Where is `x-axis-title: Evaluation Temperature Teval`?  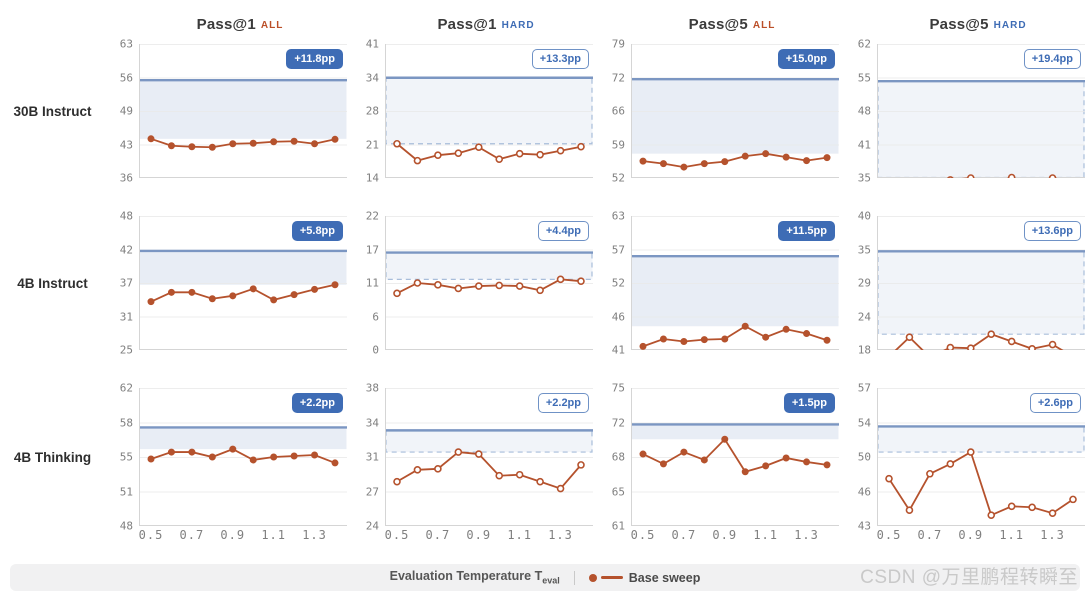 x-axis-title: Evaluation Temperature Teval is located at coordinates (474, 577).